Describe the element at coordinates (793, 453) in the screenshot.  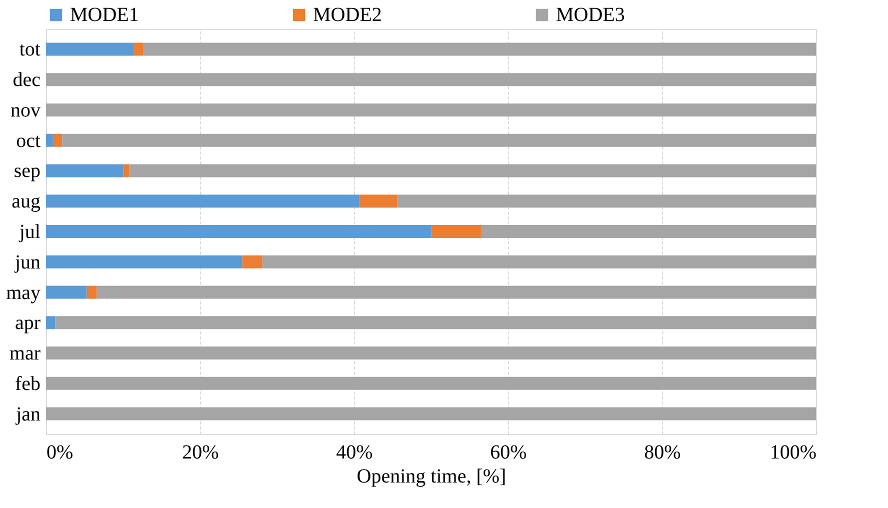
I see `x-tick-label: 100%` at that location.